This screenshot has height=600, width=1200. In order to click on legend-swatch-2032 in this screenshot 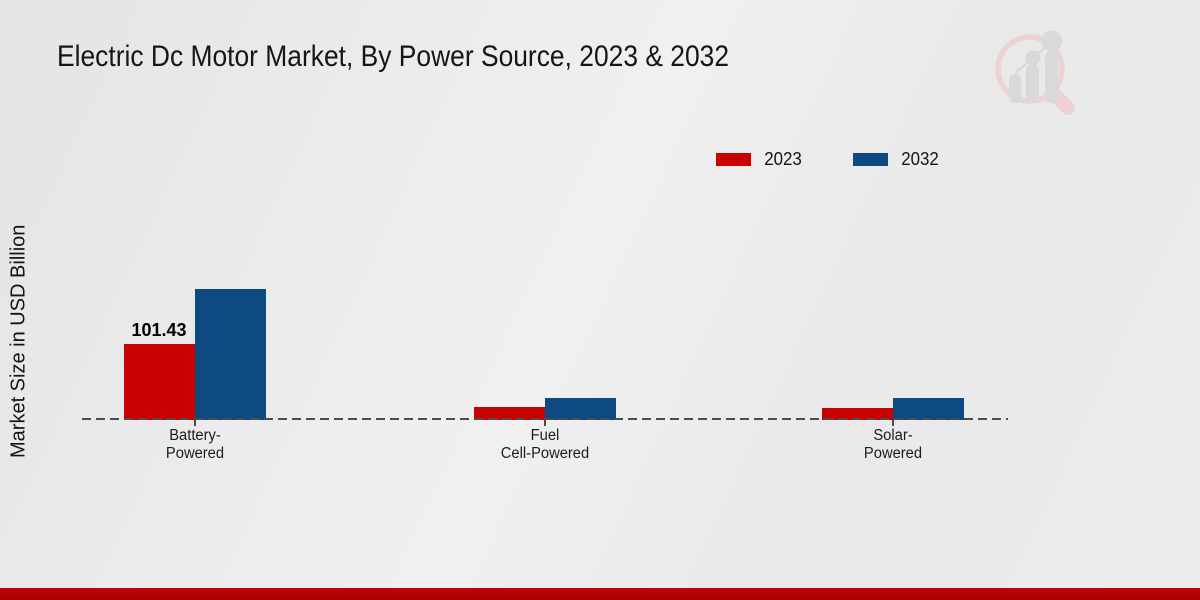, I will do `click(871, 159)`.